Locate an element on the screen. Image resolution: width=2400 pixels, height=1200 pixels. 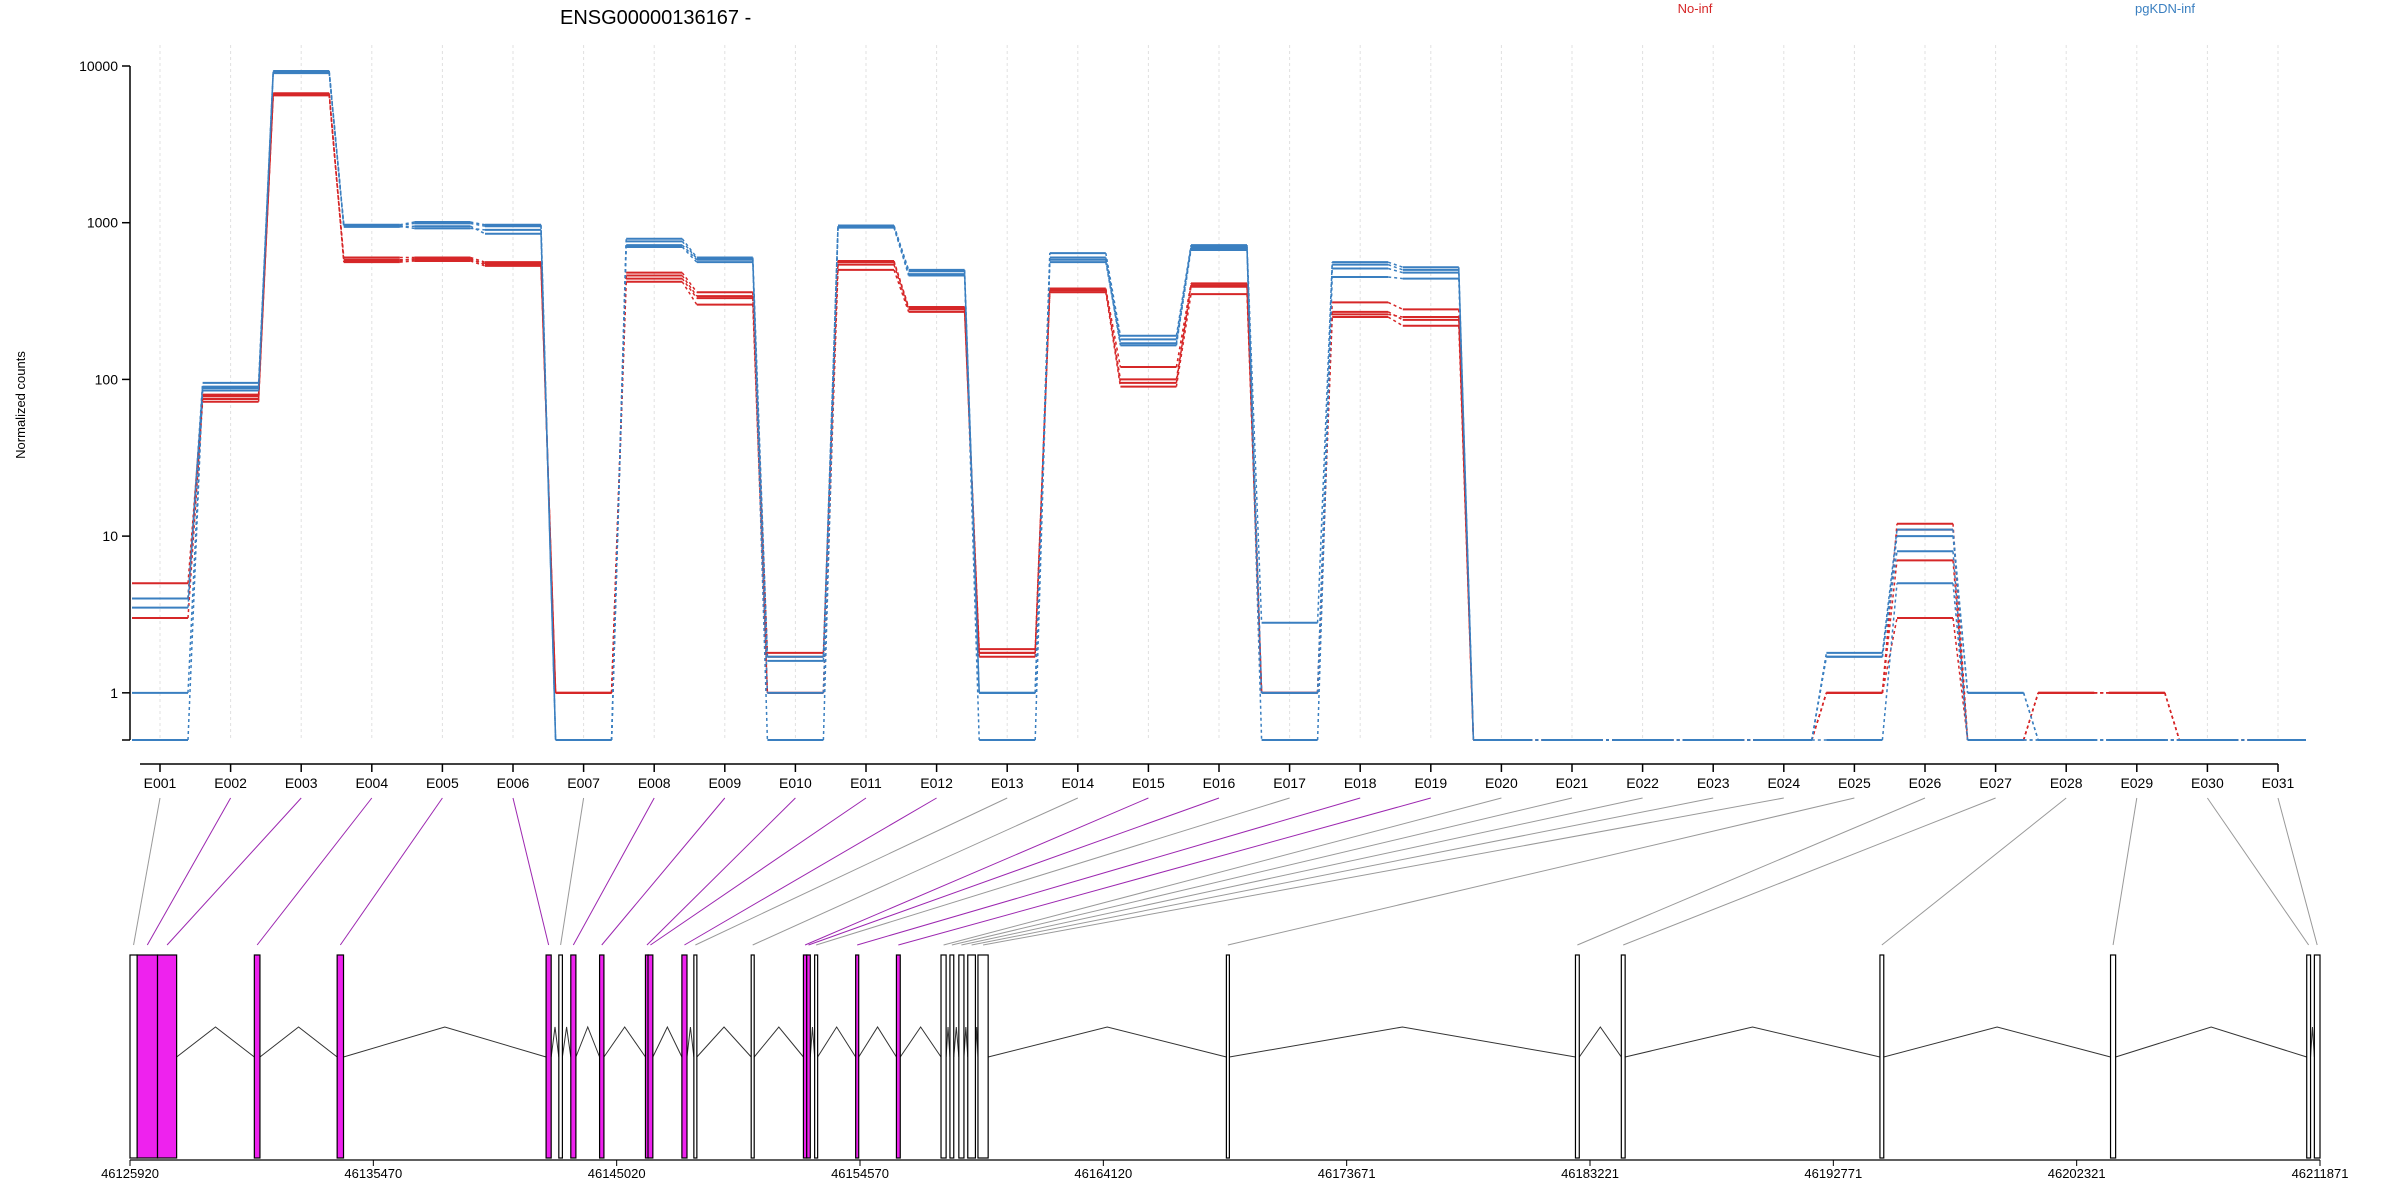
legend-entry: pgKDN-inf is located at coordinates (2165, 8).